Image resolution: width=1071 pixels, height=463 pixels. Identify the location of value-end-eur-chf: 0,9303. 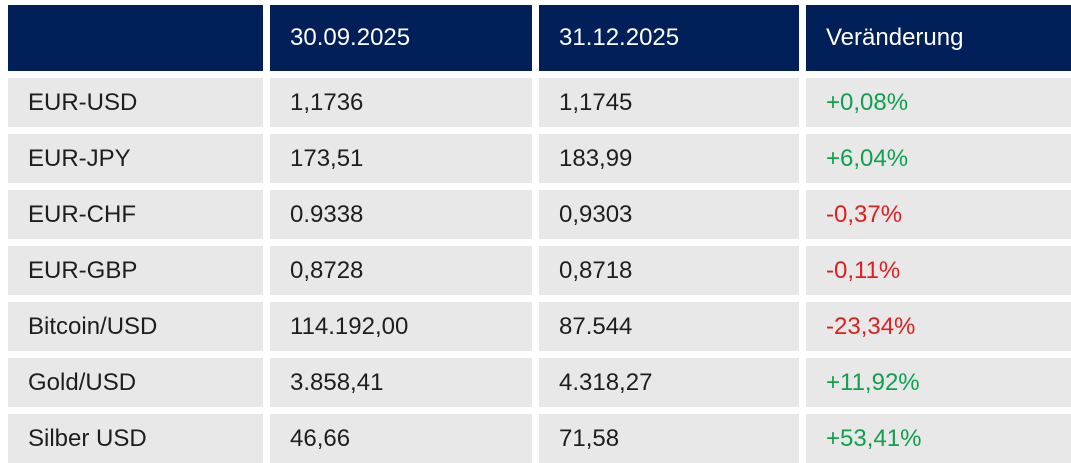
(669, 214).